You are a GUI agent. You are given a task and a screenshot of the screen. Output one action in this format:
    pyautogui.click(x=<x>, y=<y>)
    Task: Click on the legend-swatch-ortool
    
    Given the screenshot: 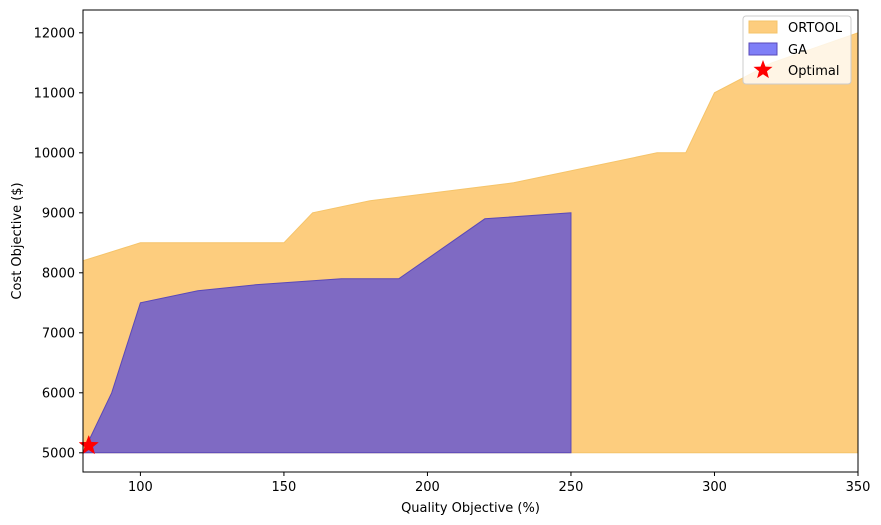 What is the action you would take?
    pyautogui.click(x=763, y=27)
    